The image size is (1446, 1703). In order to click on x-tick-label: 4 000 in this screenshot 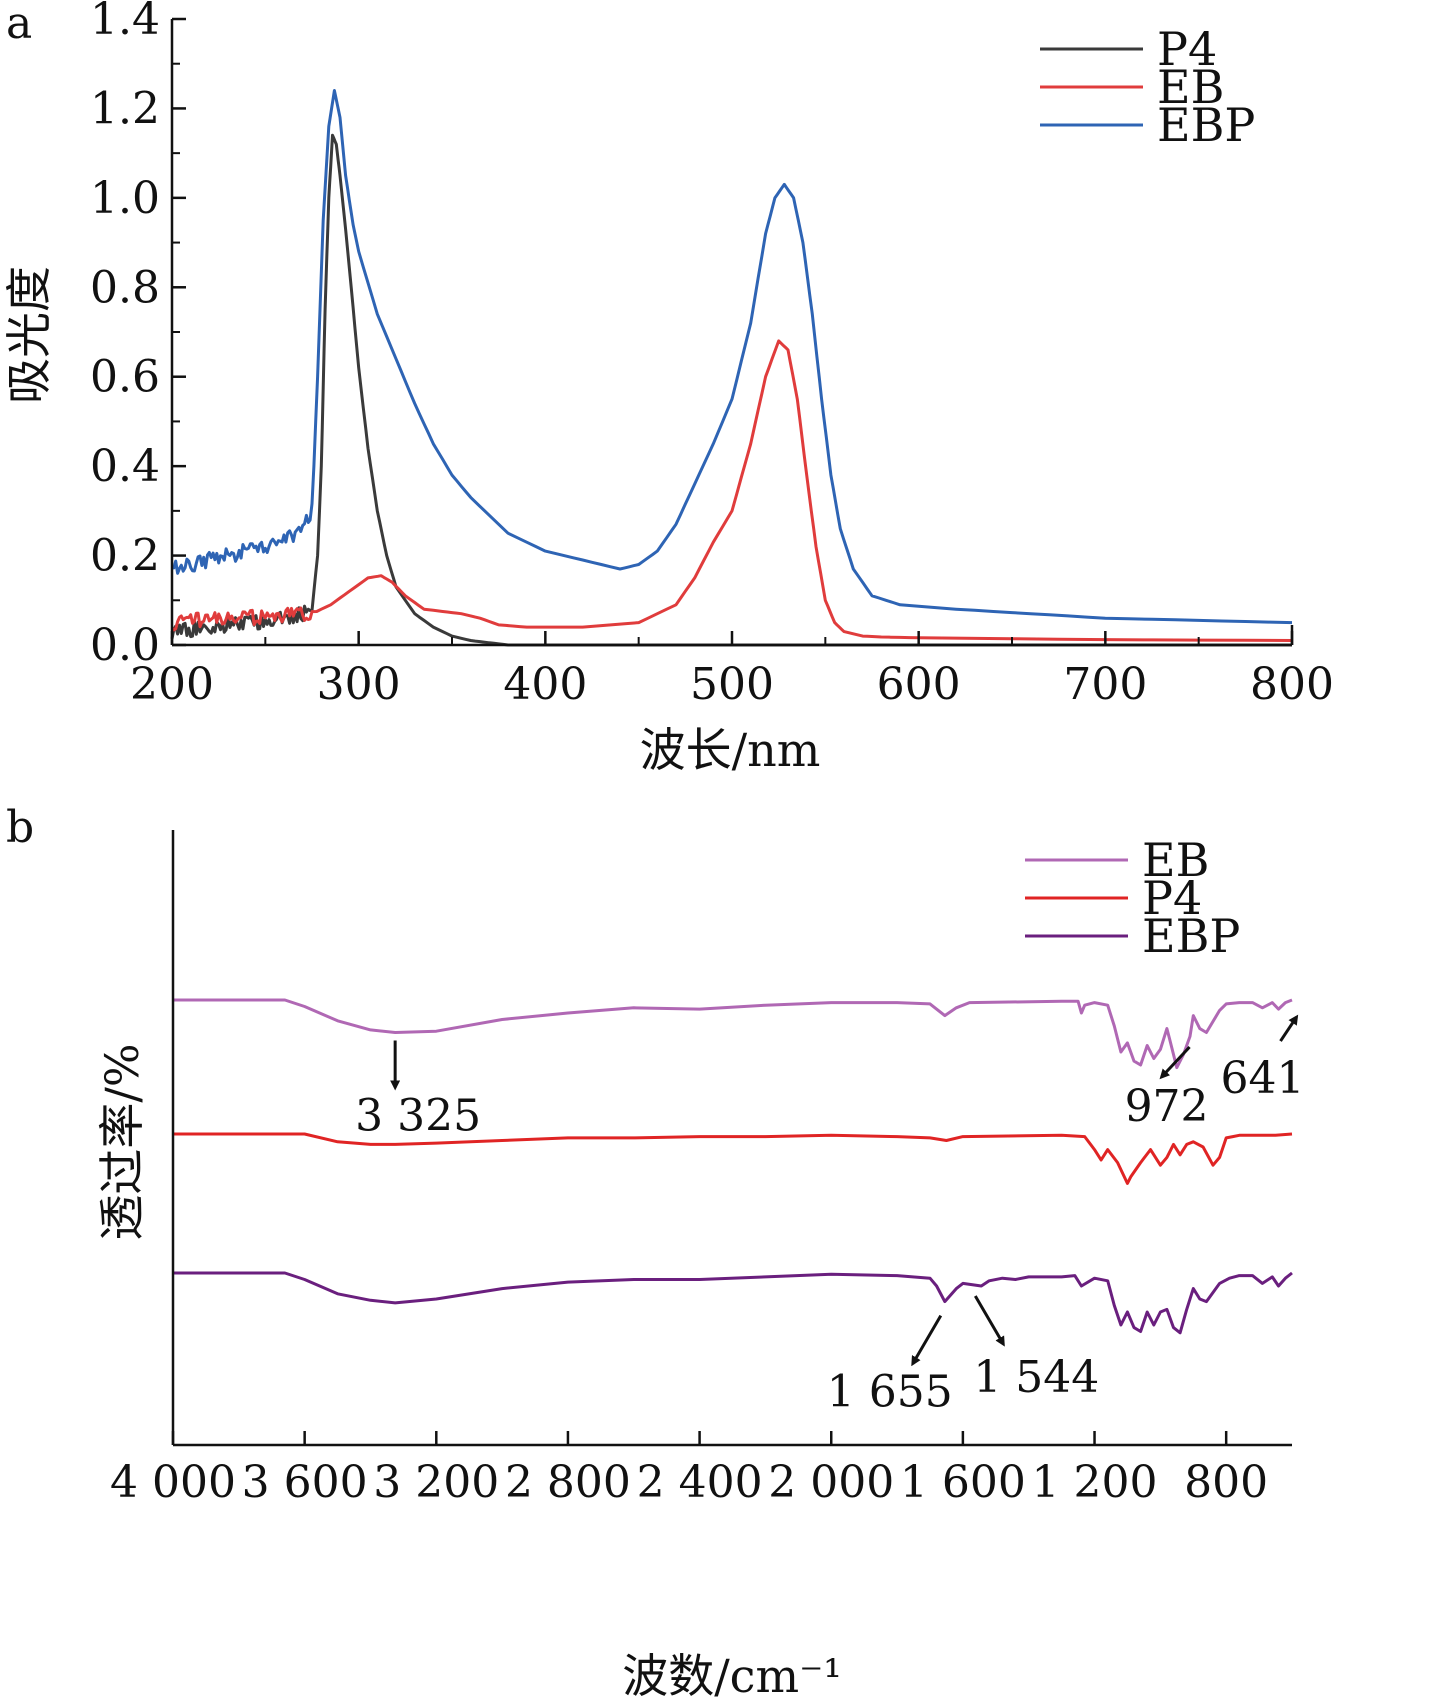, I will do `click(173, 1482)`.